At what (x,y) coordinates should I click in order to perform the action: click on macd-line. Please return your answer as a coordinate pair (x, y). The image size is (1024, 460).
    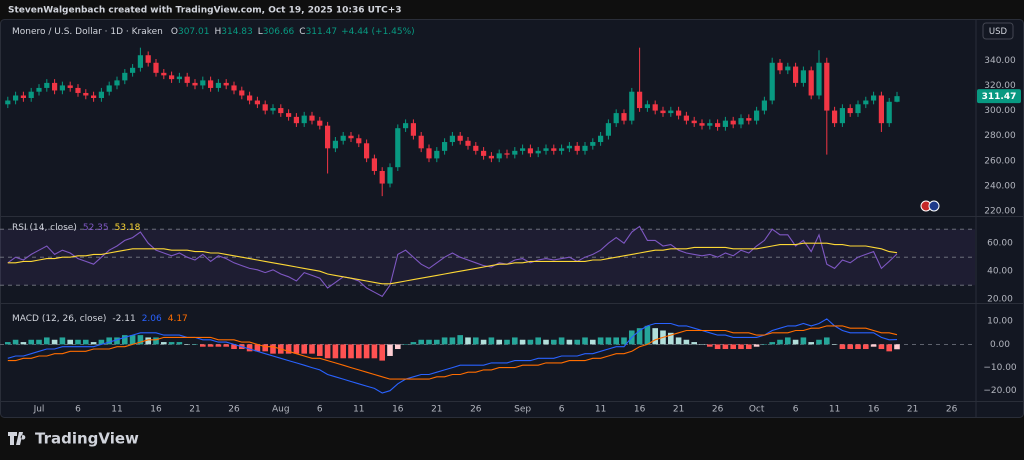
    Looking at the image, I should click on (452, 352).